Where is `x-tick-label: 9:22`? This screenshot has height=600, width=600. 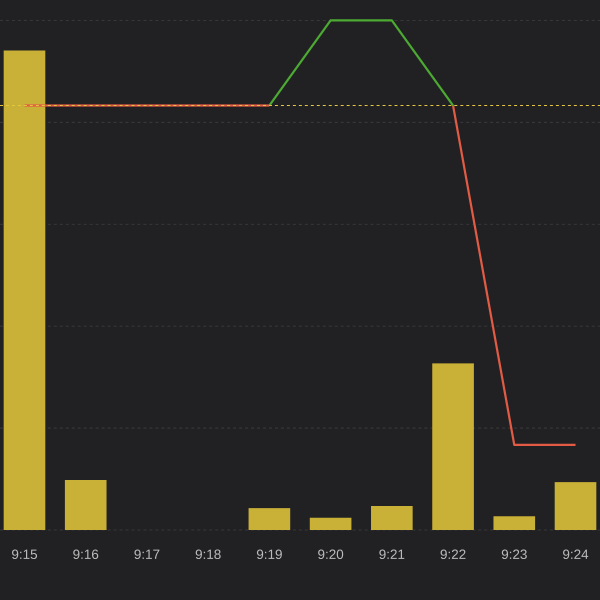
x-tick-label: 9:22 is located at coordinates (453, 555).